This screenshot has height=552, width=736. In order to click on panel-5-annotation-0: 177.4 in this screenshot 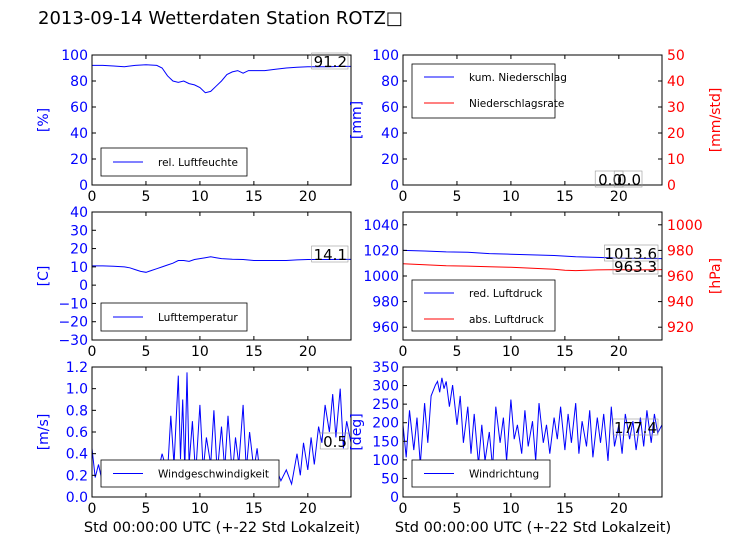, I will do `click(635, 428)`.